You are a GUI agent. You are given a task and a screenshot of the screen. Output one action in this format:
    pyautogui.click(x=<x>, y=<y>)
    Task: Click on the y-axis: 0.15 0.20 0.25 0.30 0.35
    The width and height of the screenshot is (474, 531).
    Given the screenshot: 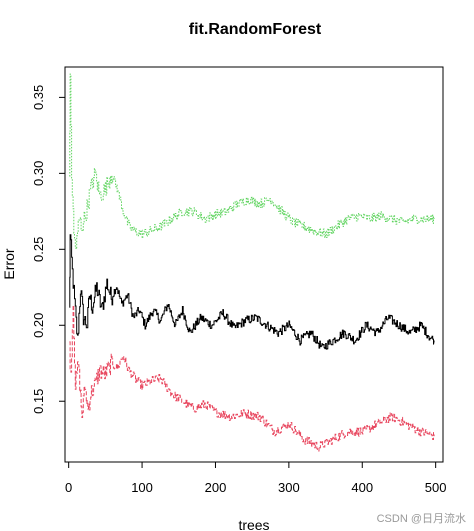 What is the action you would take?
    pyautogui.click(x=48, y=249)
    